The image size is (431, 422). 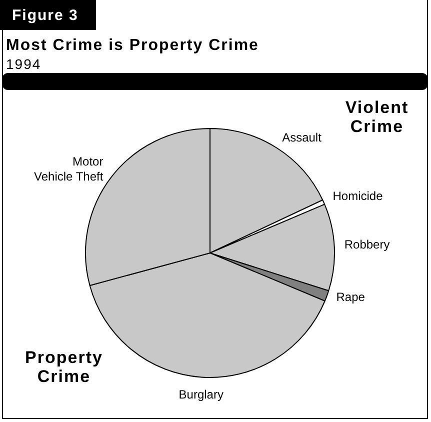 I want to click on chart-title: Most Crime is Property Crime, so click(x=132, y=46).